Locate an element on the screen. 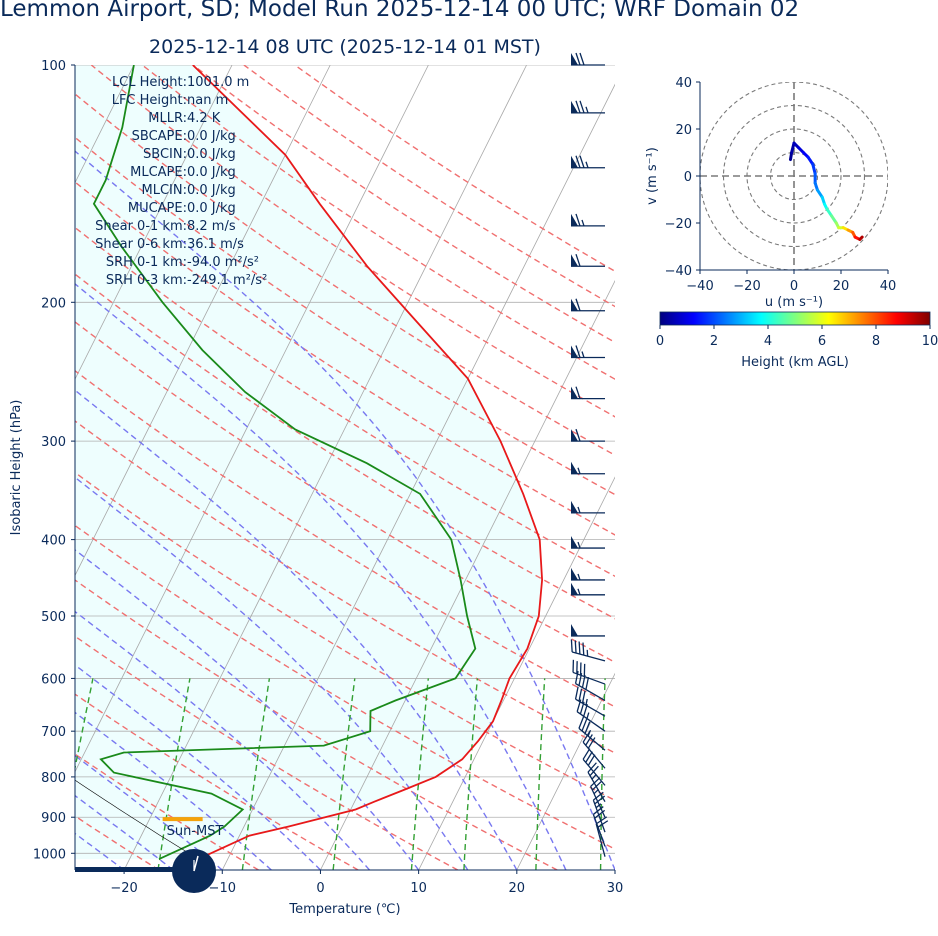  y-tick-label: 300 is located at coordinates (53, 442).